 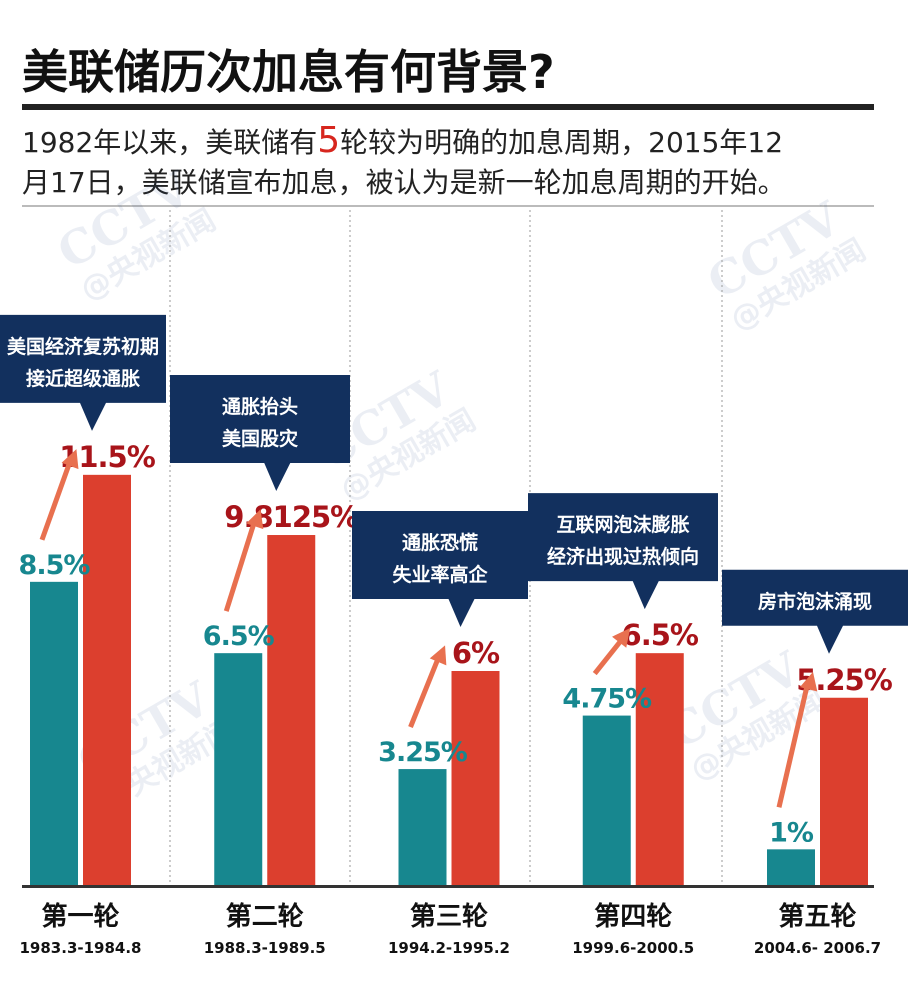 I want to click on title-rule, so click(x=448, y=107).